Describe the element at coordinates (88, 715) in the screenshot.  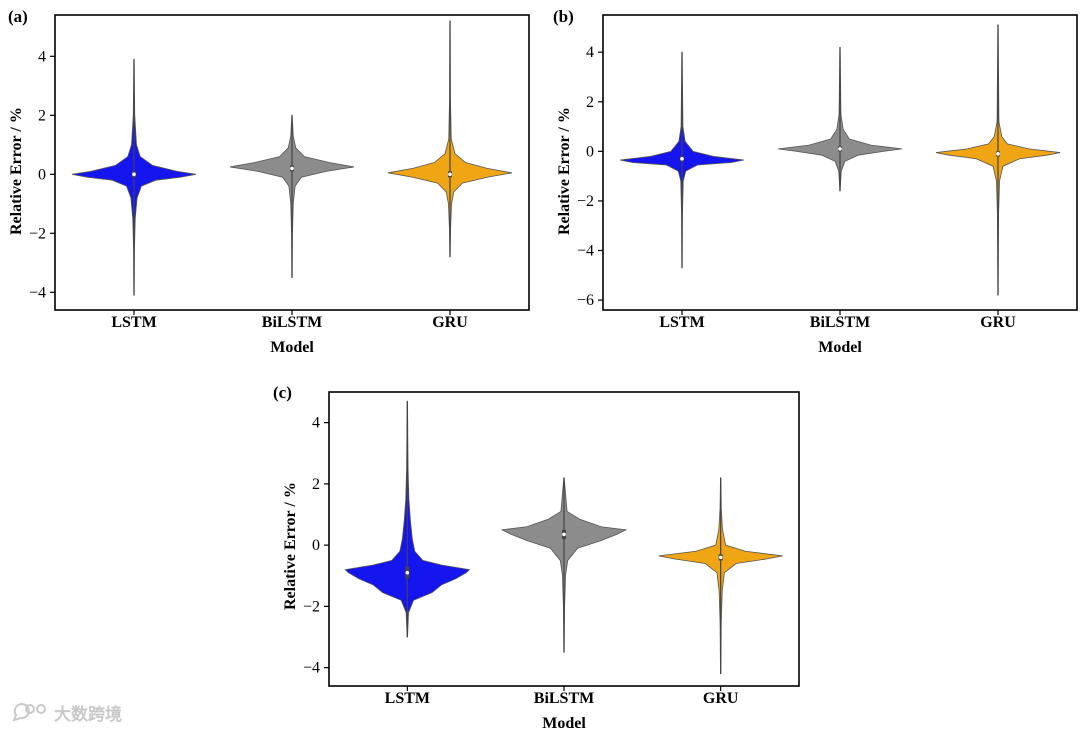
I see `watermark-text: 大数跨境` at that location.